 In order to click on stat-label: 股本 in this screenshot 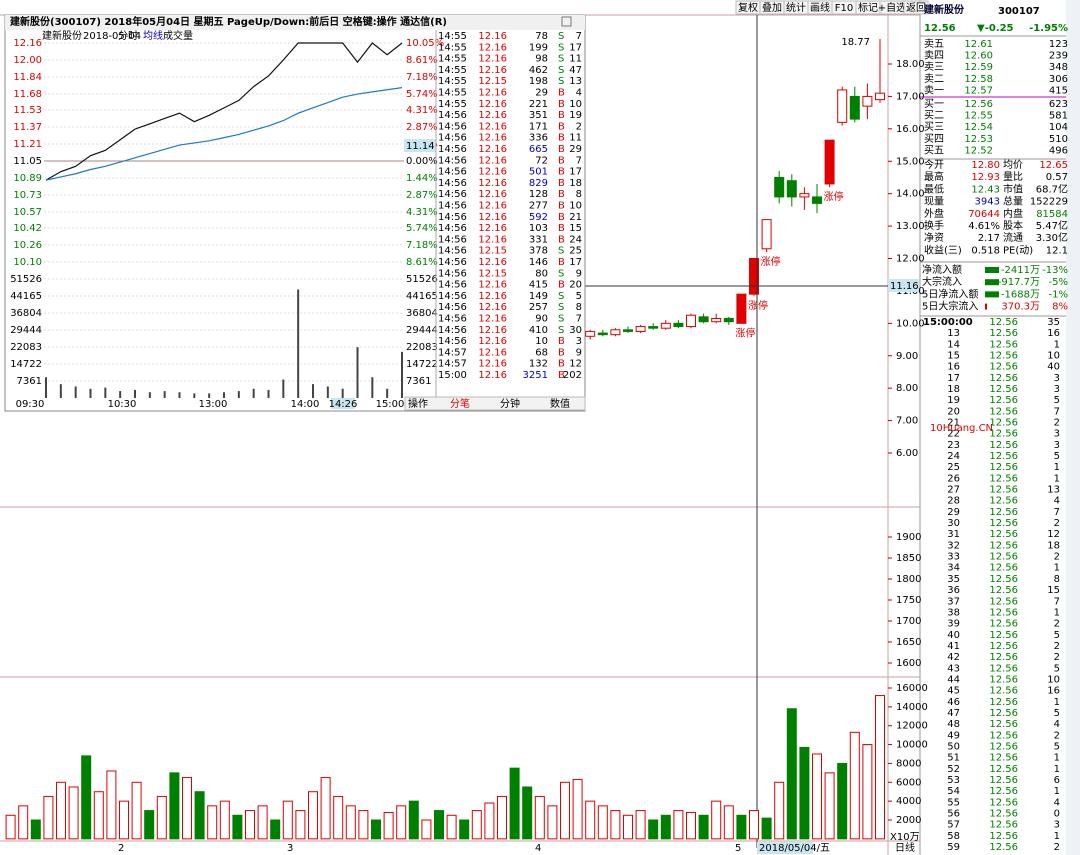, I will do `click(1013, 225)`.